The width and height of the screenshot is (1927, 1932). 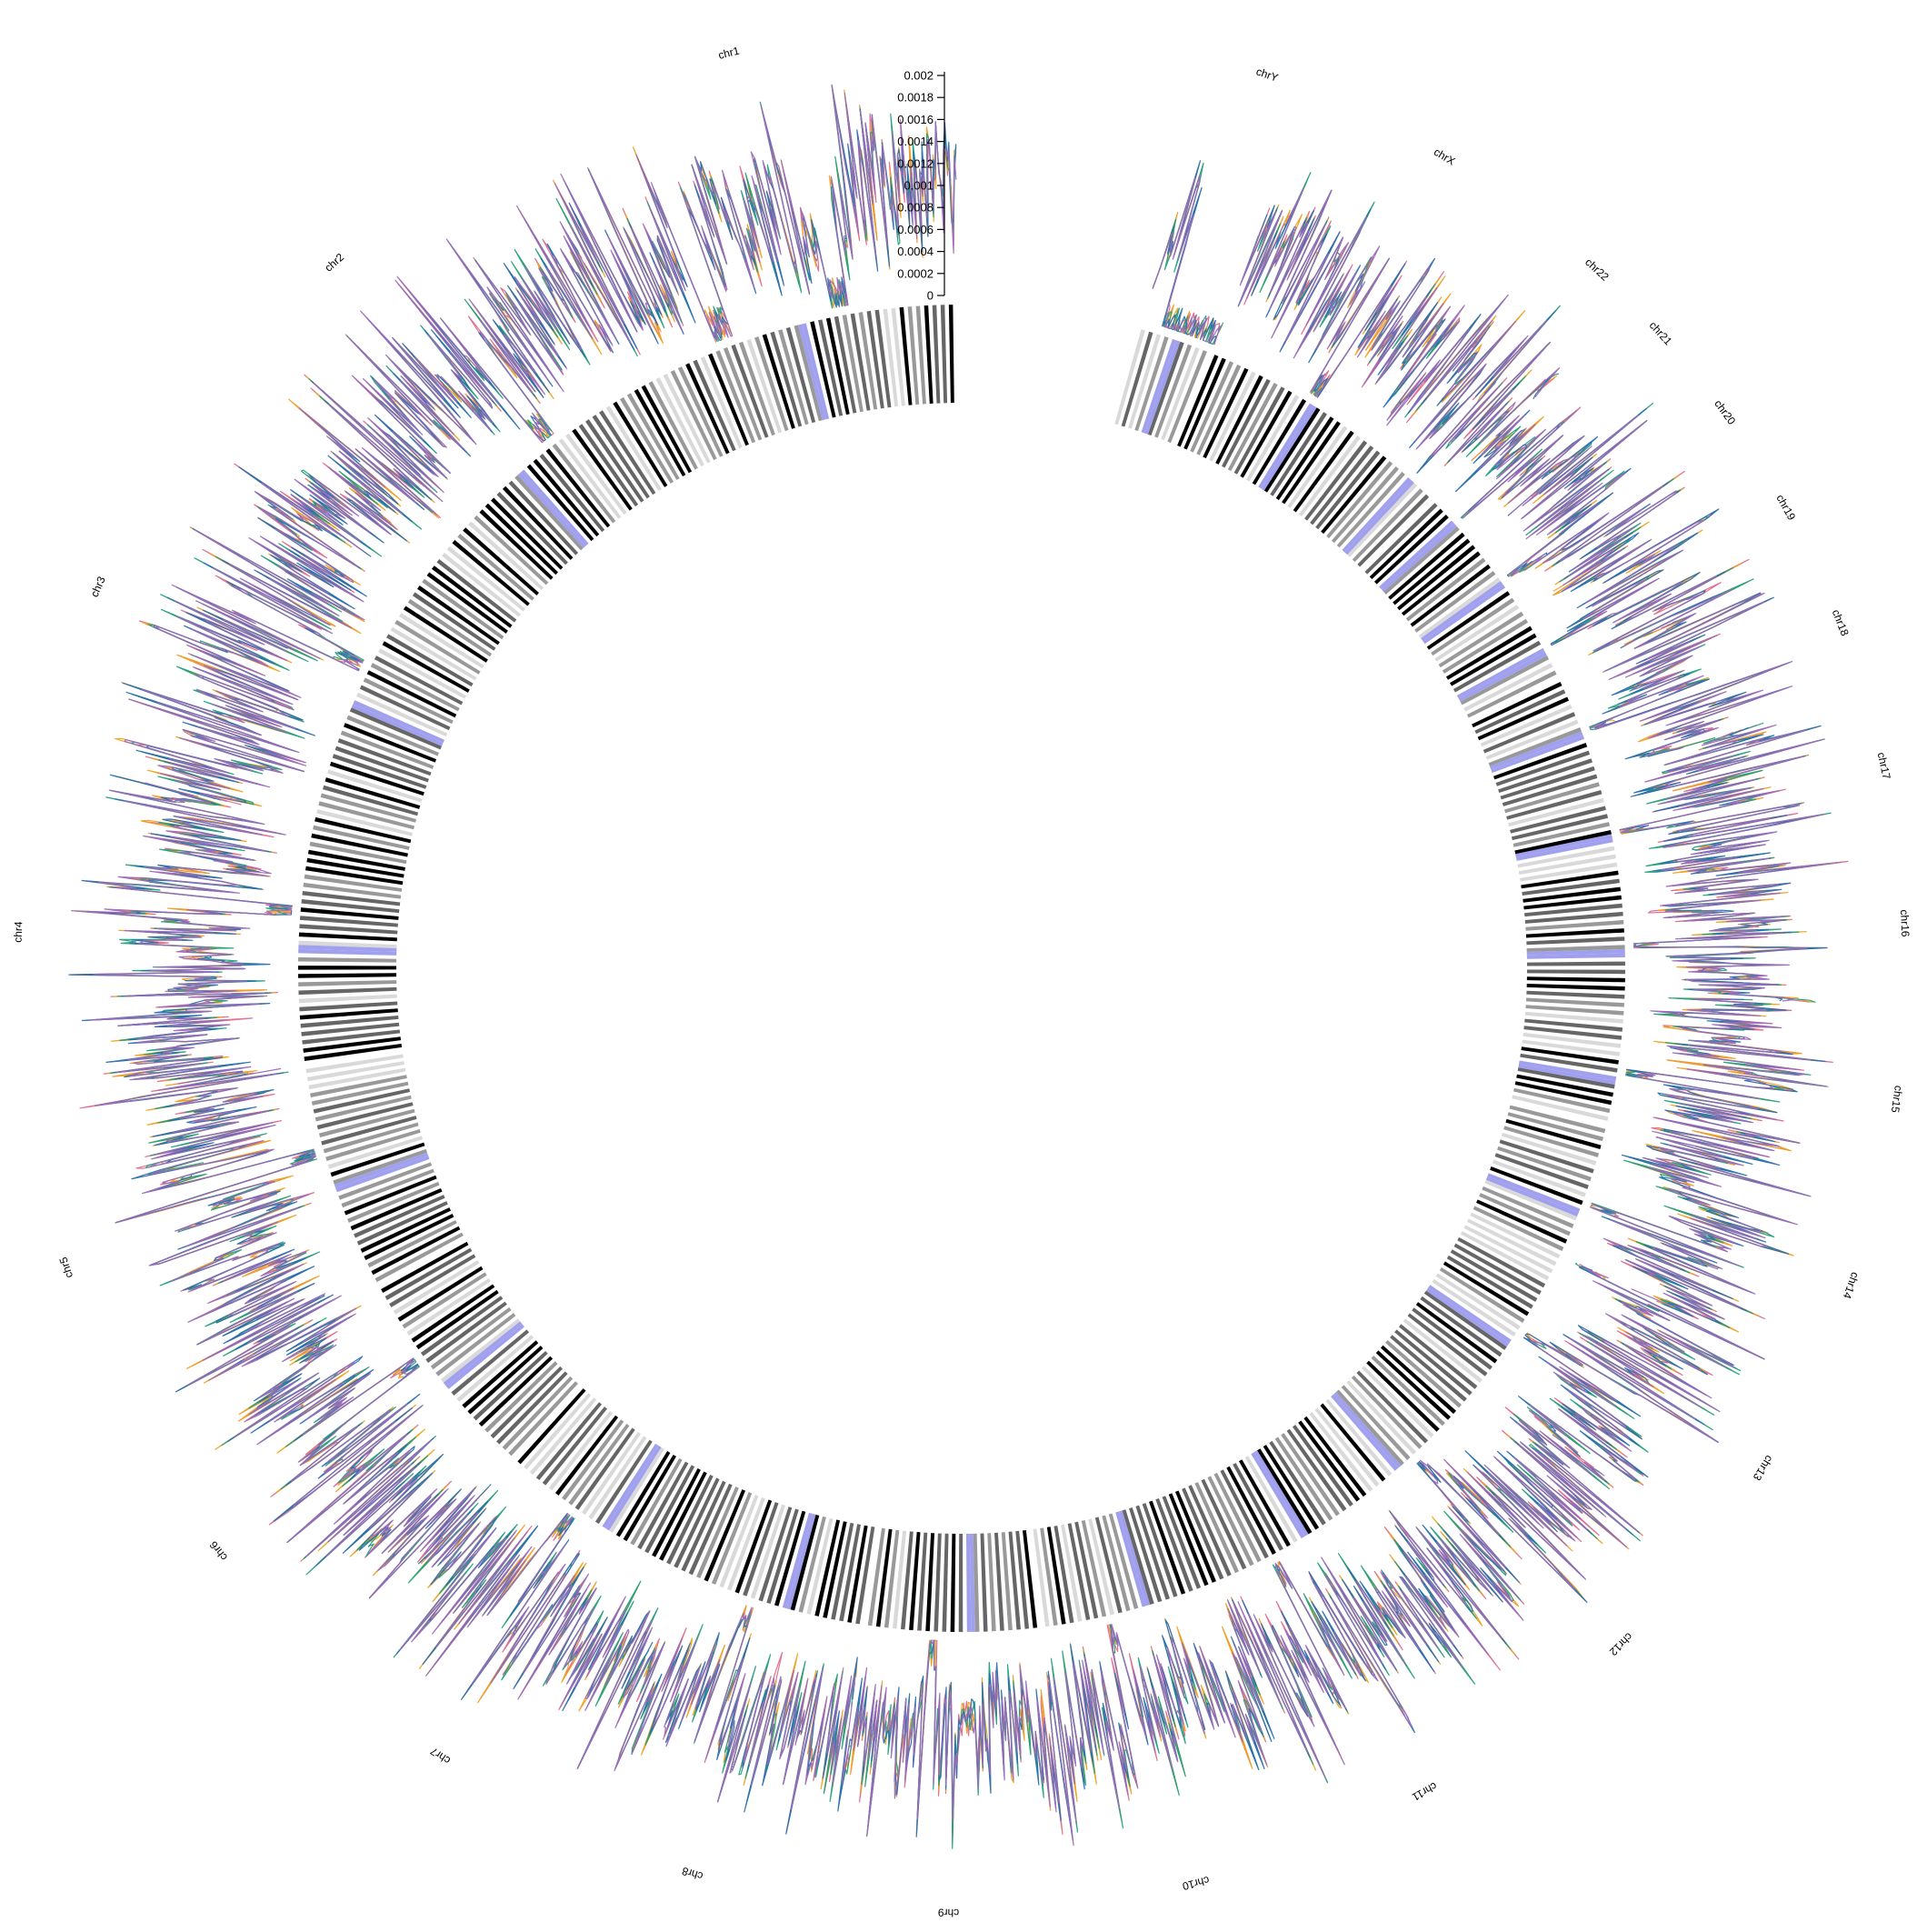 I want to click on ideogram-chr11, so click(x=1267, y=1501).